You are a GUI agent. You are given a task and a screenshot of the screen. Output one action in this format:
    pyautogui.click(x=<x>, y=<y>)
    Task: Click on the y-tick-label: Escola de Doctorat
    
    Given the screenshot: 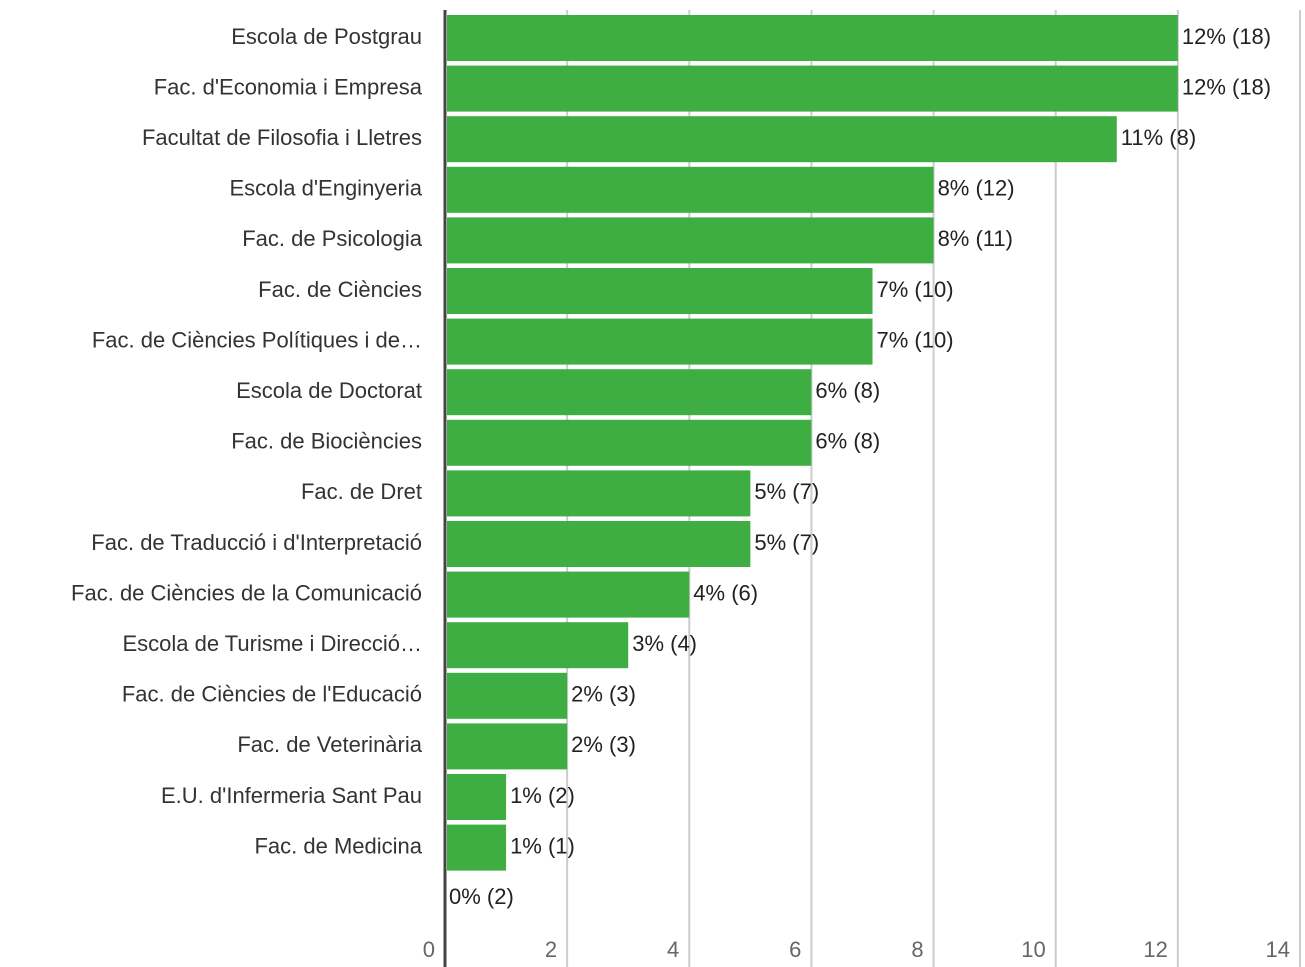 What is the action you would take?
    pyautogui.click(x=329, y=390)
    